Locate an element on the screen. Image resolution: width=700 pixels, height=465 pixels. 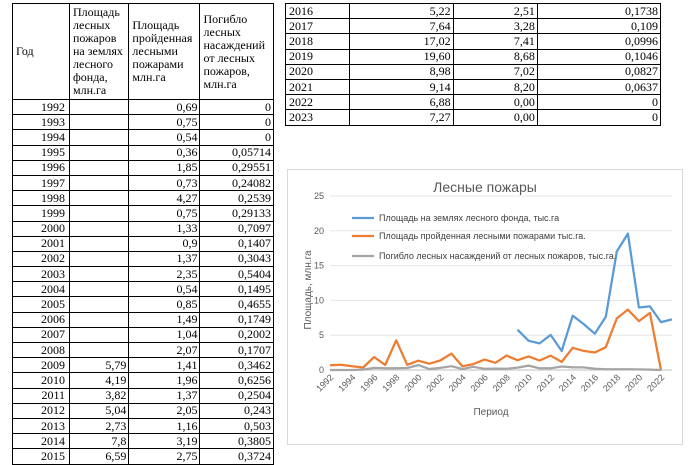
cell-burned-area: 0,85 is located at coordinates (164, 304).